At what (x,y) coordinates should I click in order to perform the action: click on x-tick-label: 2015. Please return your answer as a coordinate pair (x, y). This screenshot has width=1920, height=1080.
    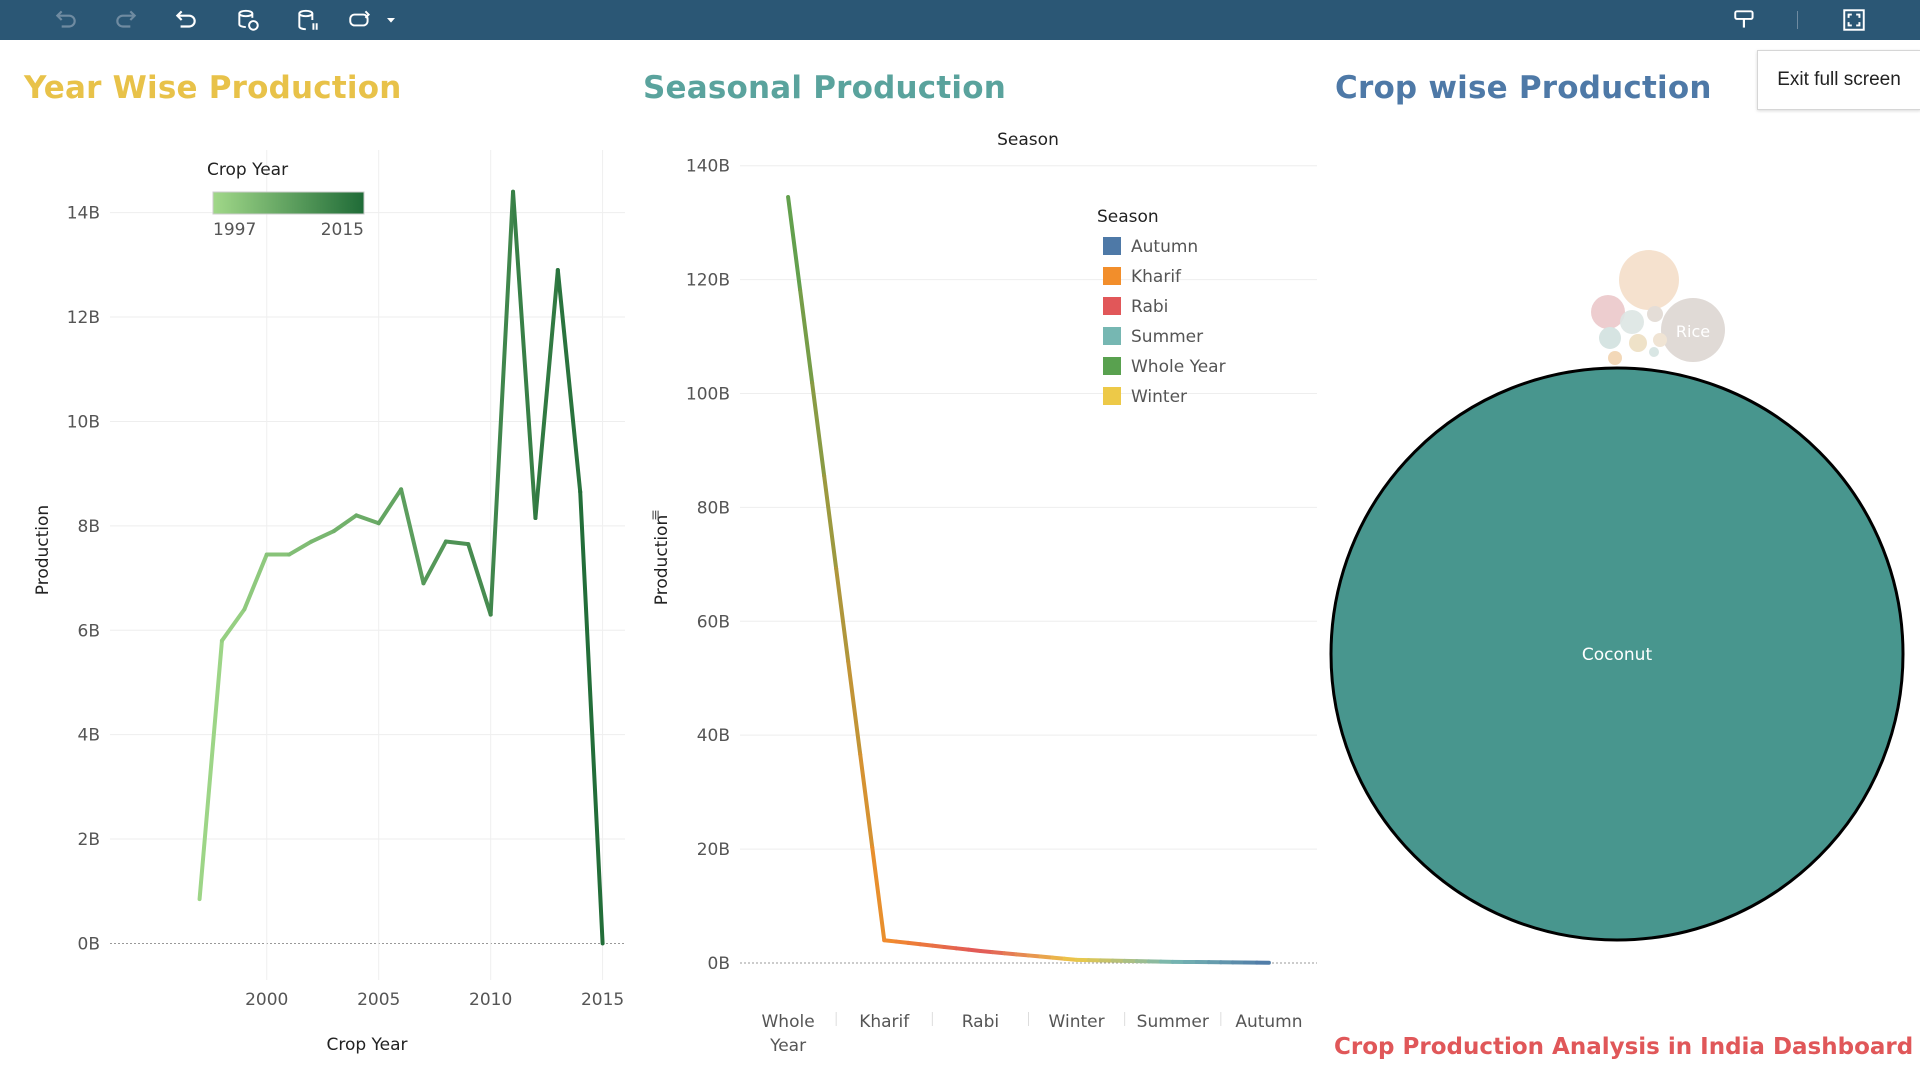
    Looking at the image, I should click on (602, 1000).